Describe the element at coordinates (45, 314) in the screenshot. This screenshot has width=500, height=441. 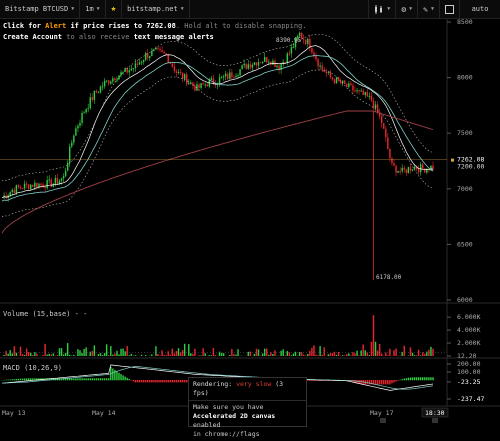
I see `volume-indicator-label: Volume (15,base) - -` at that location.